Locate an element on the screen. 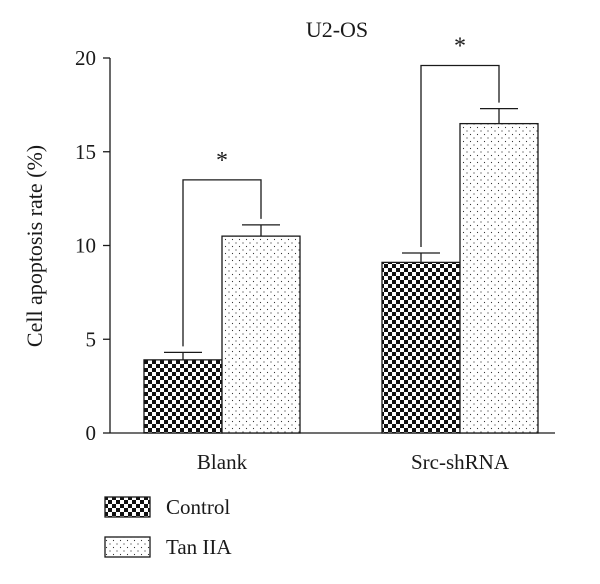 This screenshot has height=584, width=600. y-tick-label: 20 is located at coordinates (85, 58).